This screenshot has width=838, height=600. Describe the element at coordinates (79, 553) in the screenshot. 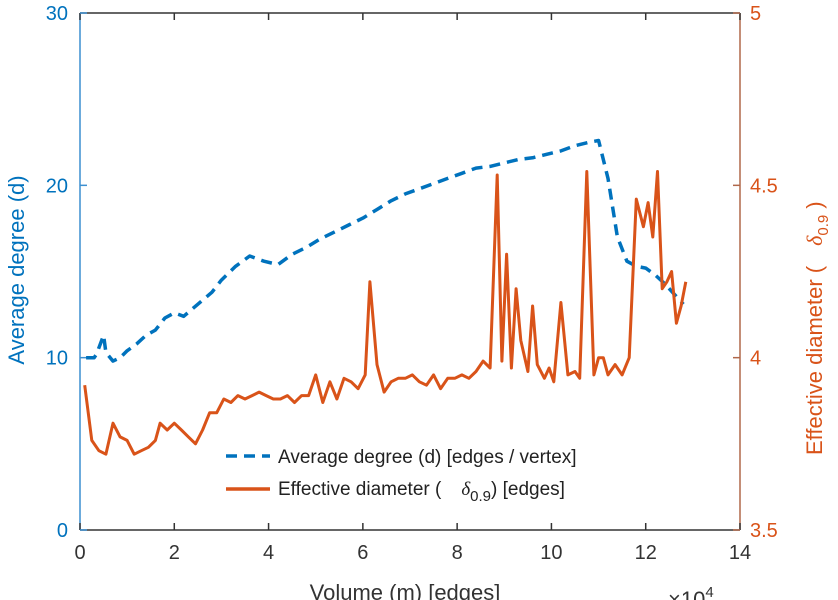

I see `x-tick-label: 0` at that location.